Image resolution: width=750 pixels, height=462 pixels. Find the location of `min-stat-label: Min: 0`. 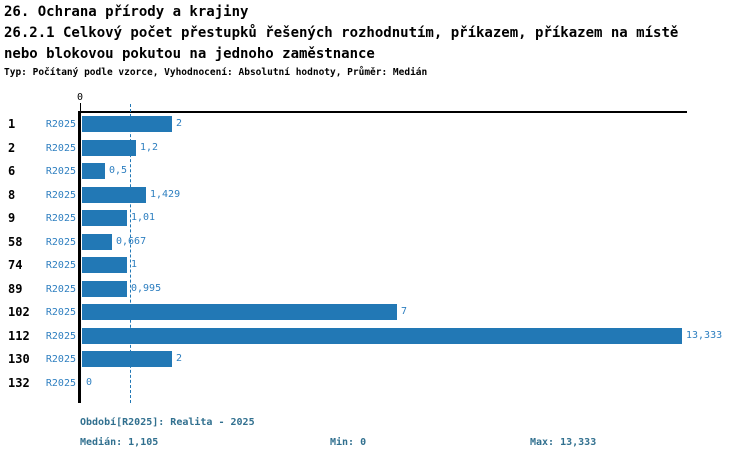

min-stat-label: Min: 0 is located at coordinates (348, 442).